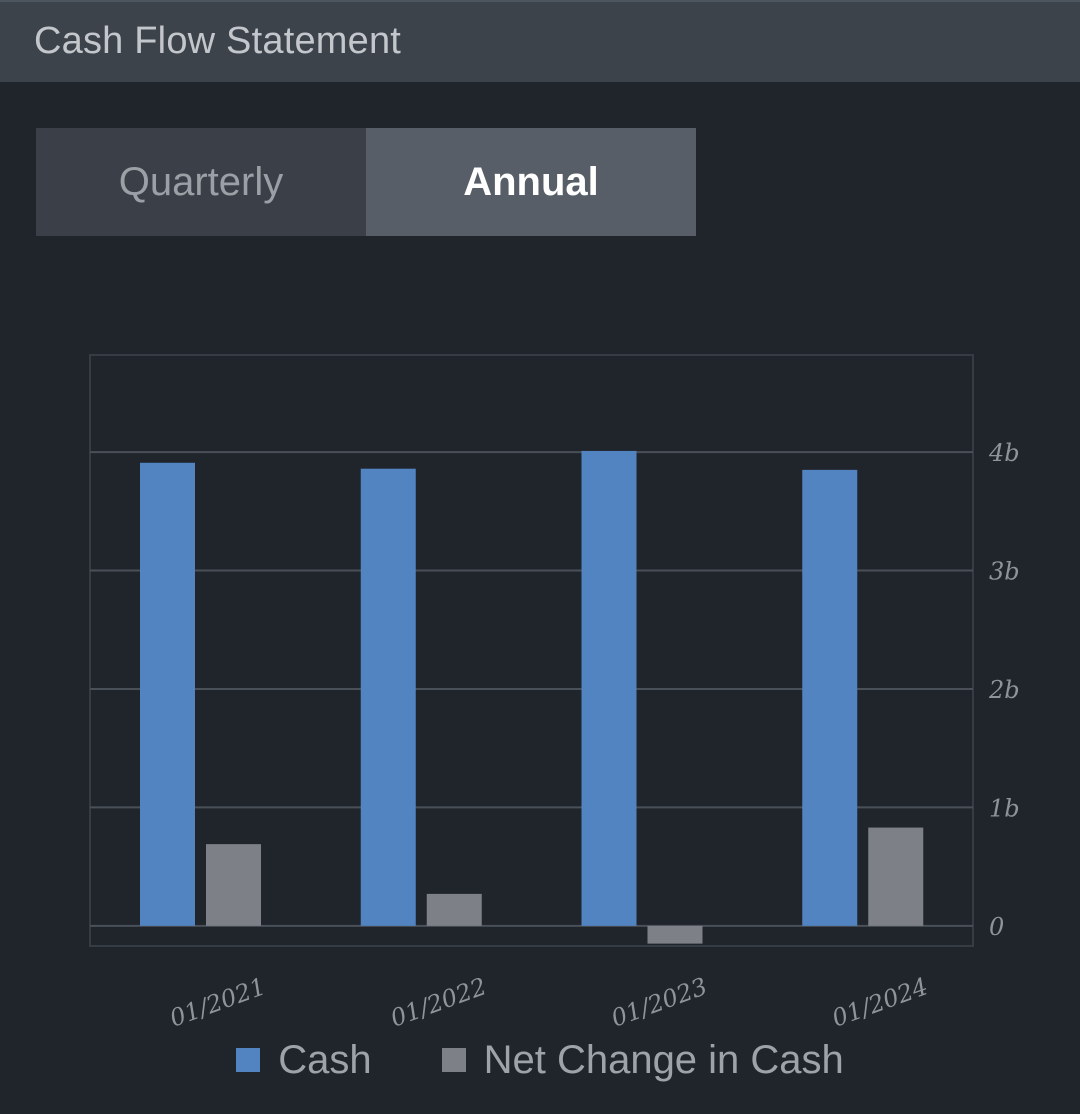 Image resolution: width=1080 pixels, height=1114 pixels. What do you see at coordinates (325, 1059) in the screenshot?
I see `legend-label-cash: Cash` at bounding box center [325, 1059].